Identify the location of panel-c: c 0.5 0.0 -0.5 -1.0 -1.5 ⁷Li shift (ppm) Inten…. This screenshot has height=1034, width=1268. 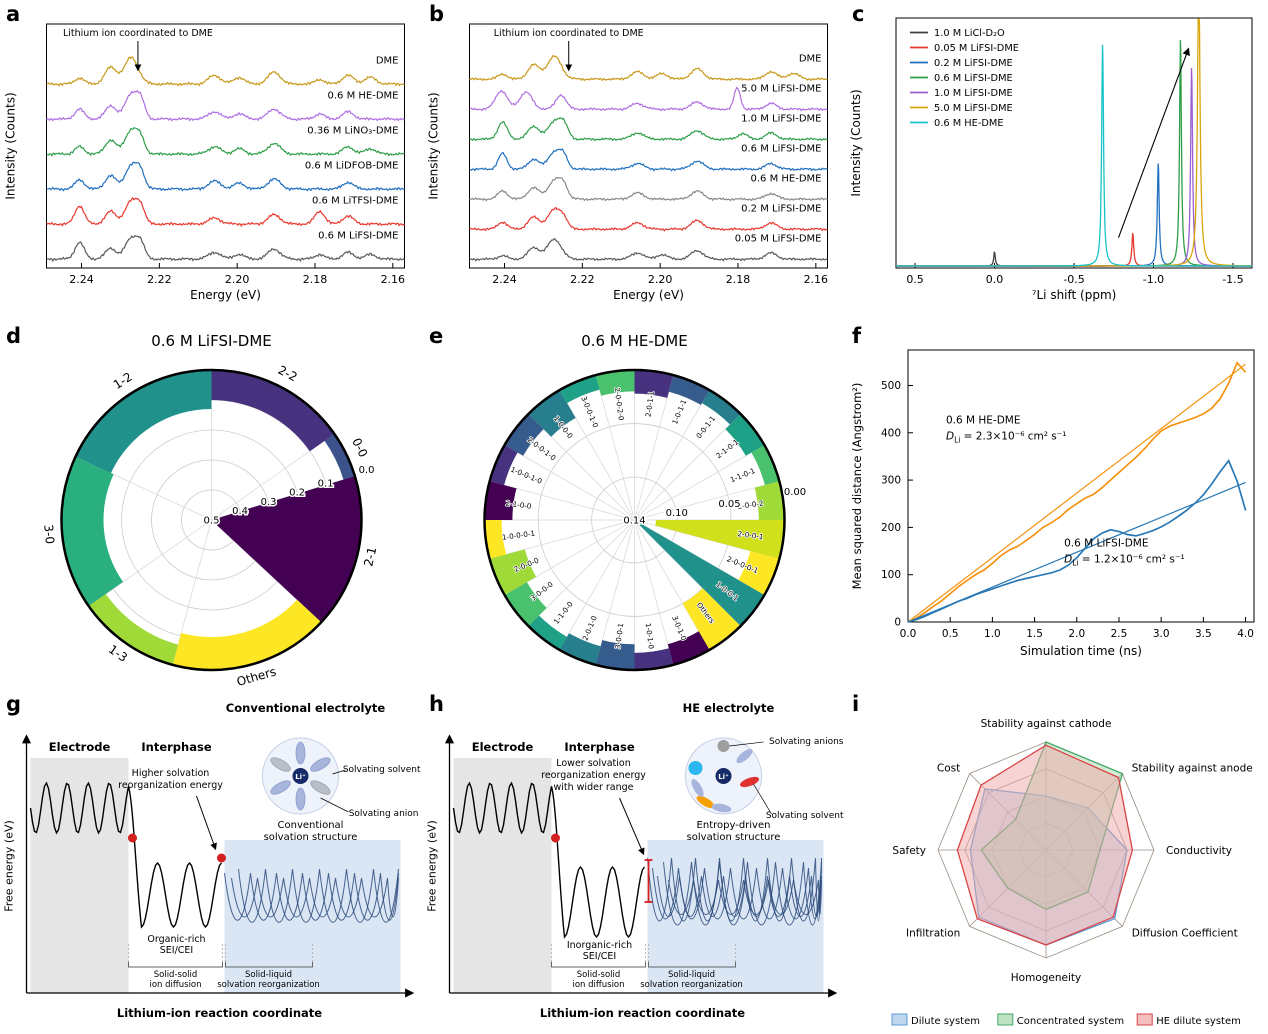
(1057, 161).